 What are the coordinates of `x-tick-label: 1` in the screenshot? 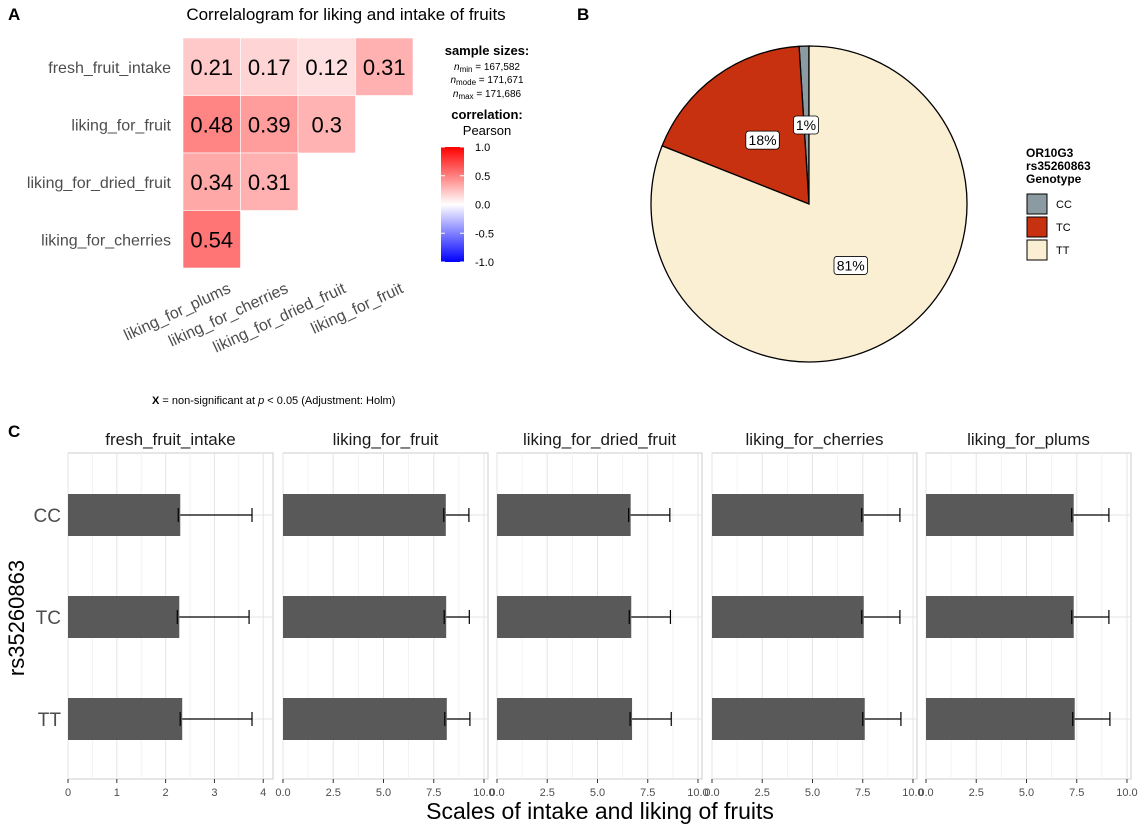 It's located at (117, 793).